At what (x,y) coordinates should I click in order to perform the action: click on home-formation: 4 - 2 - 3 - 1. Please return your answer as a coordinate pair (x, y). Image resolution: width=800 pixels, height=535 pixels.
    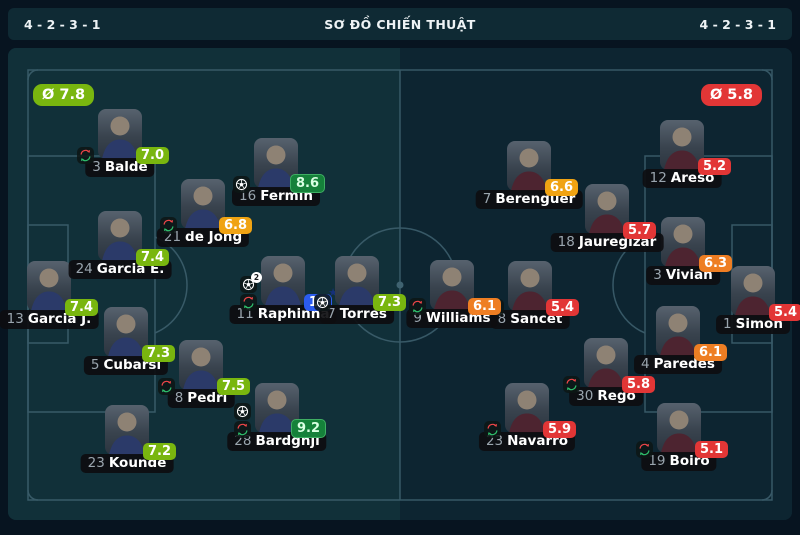
    Looking at the image, I should click on (62, 24).